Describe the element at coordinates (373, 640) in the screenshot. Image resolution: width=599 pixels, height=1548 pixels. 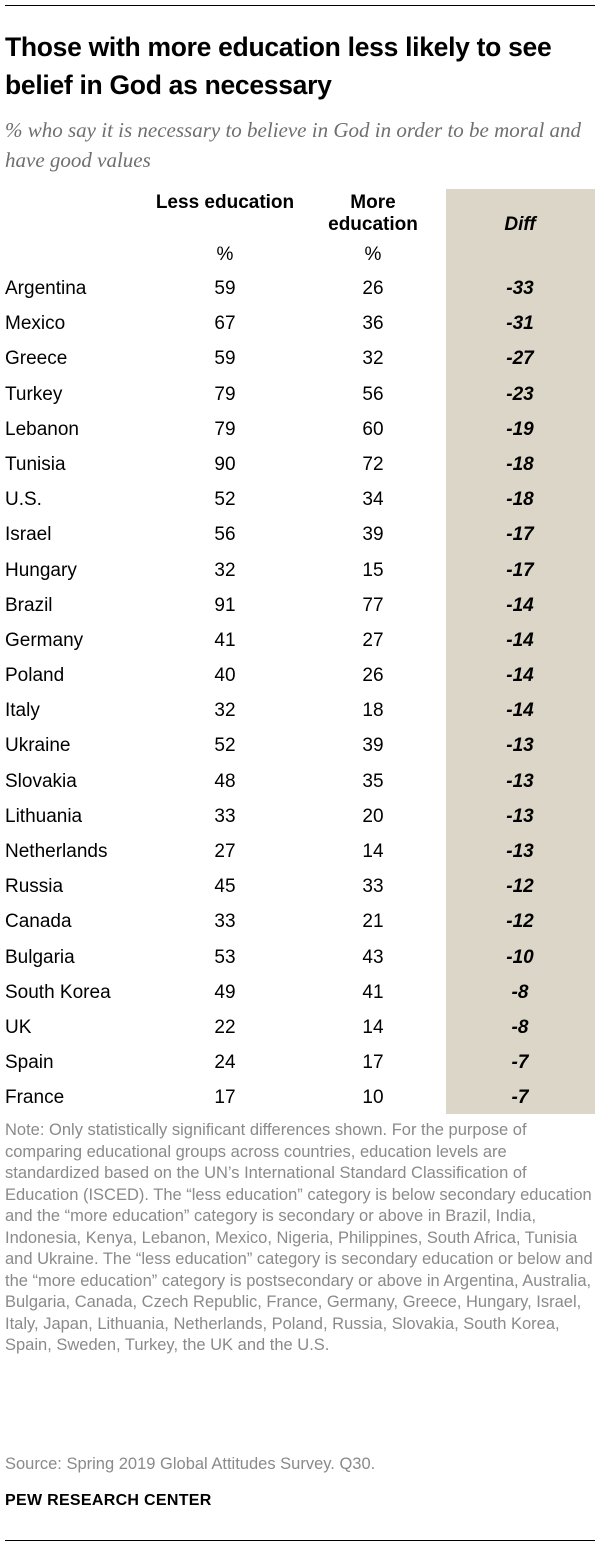
I see `more-education-value: 27` at that location.